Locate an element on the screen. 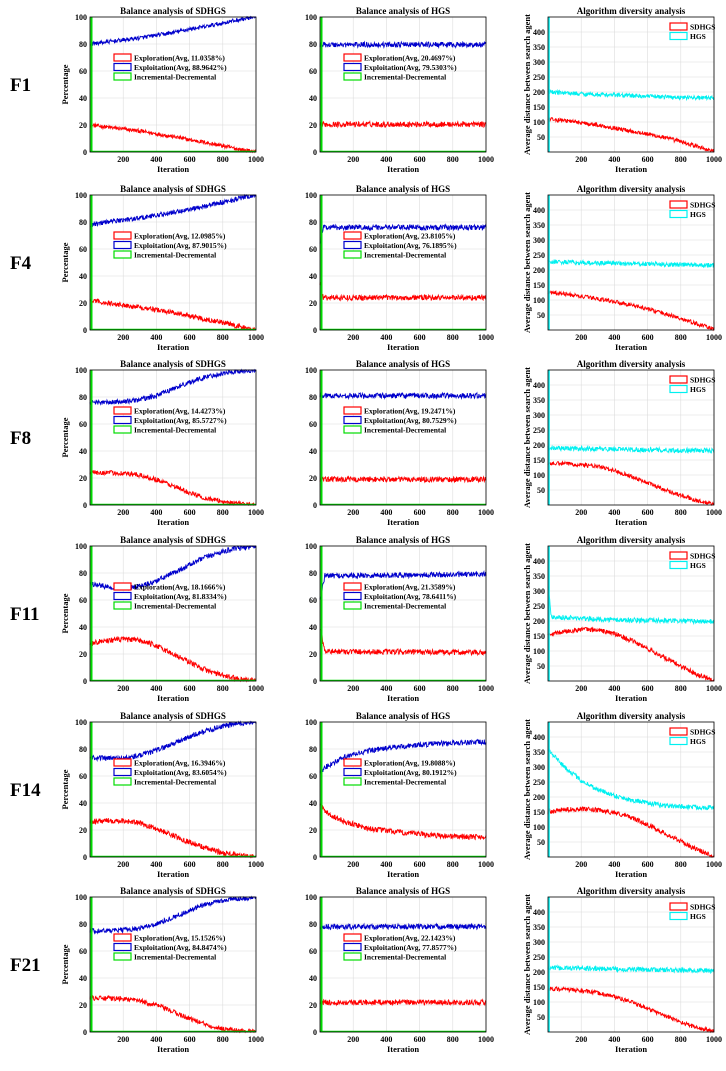 The width and height of the screenshot is (726, 1071). series-line-sdhgs is located at coordinates (631, 135).